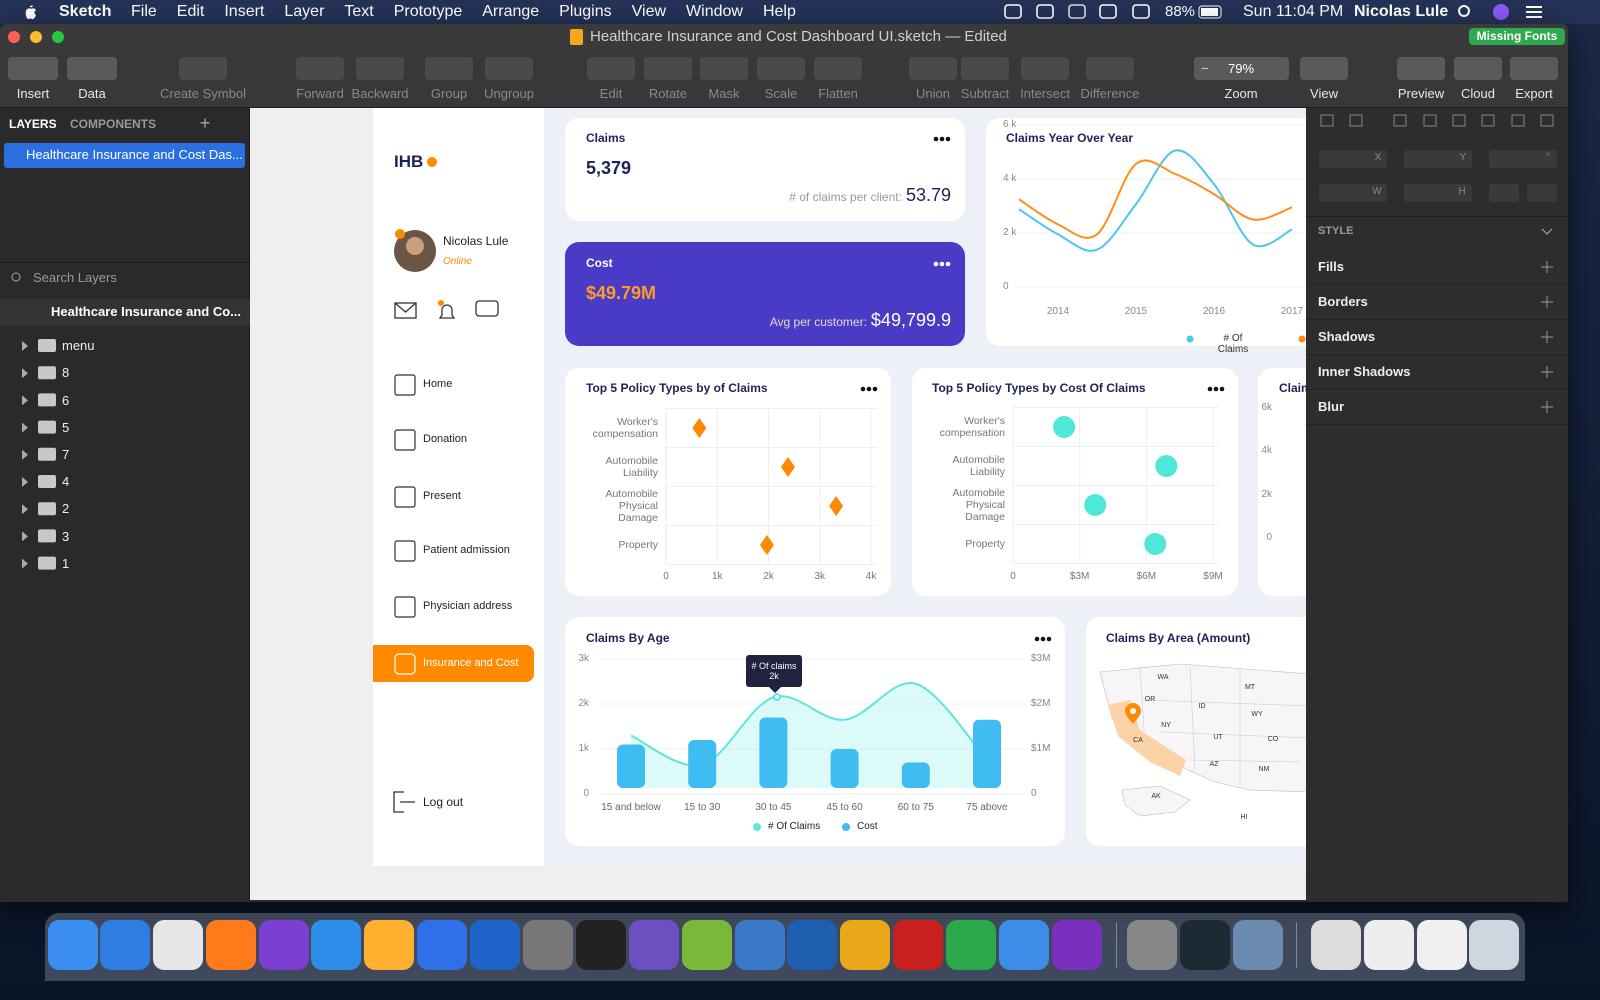 The height and width of the screenshot is (1000, 1600). I want to click on menu-item: Layer, so click(304, 11).